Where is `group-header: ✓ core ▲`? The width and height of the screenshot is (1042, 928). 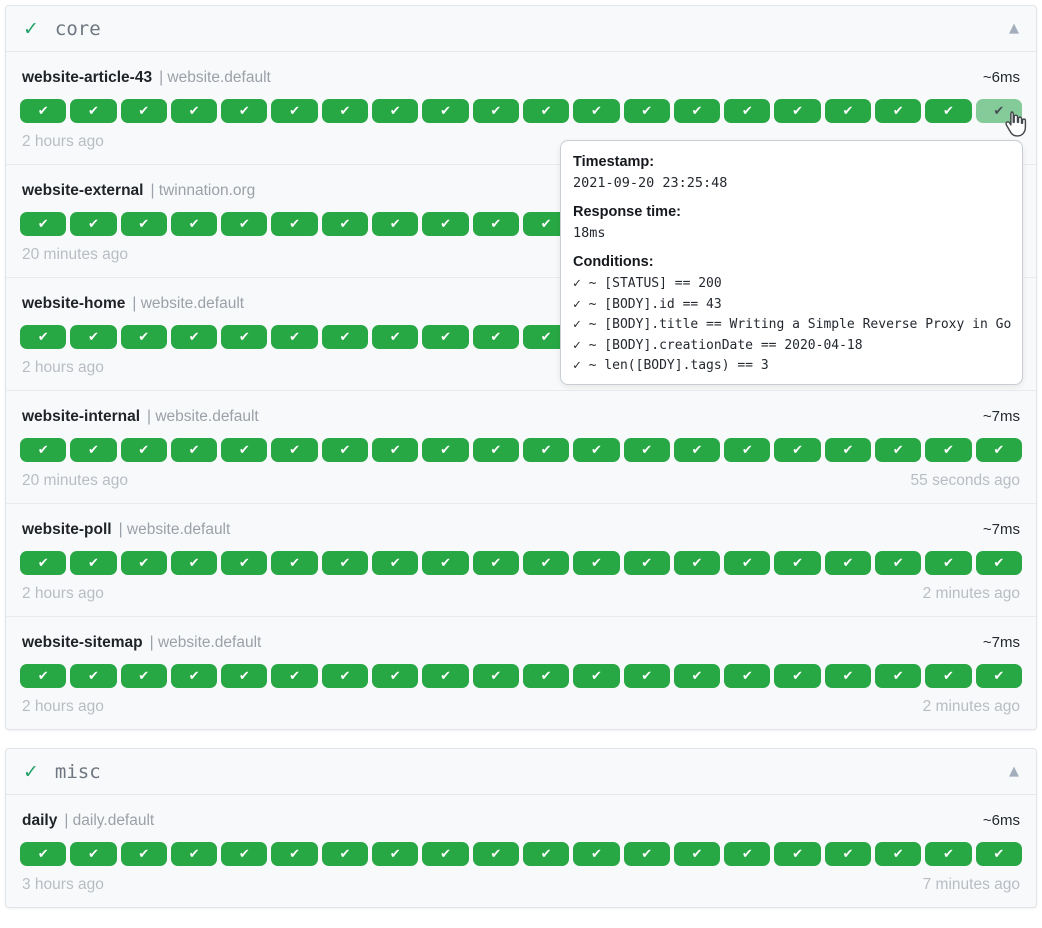 group-header: ✓ core ▲ is located at coordinates (521, 28).